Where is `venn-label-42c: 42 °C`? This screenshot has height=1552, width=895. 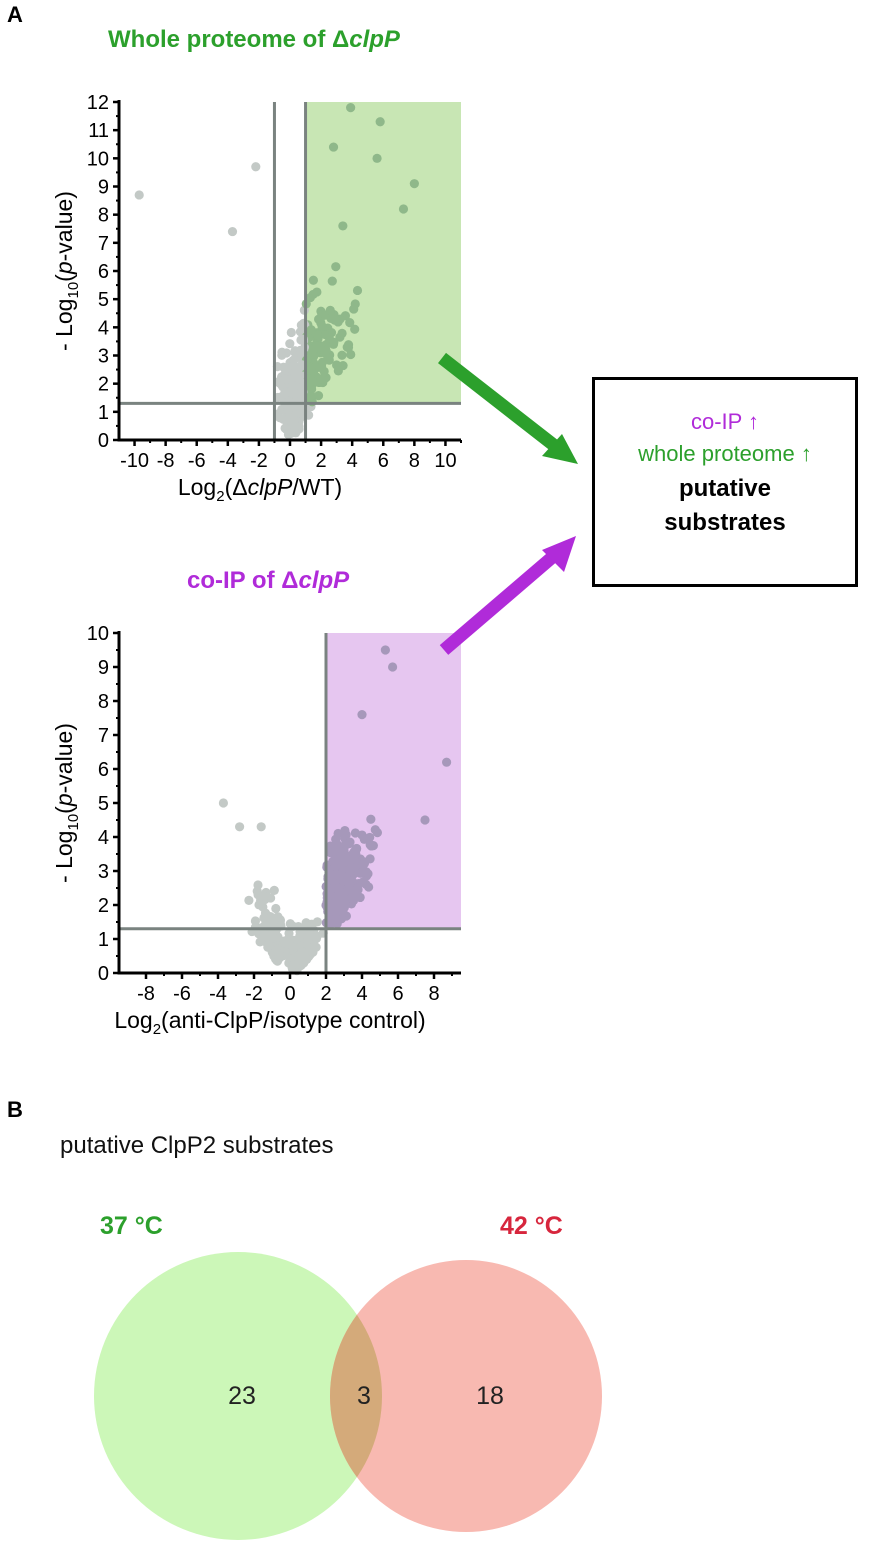 venn-label-42c: 42 °C is located at coordinates (531, 1226).